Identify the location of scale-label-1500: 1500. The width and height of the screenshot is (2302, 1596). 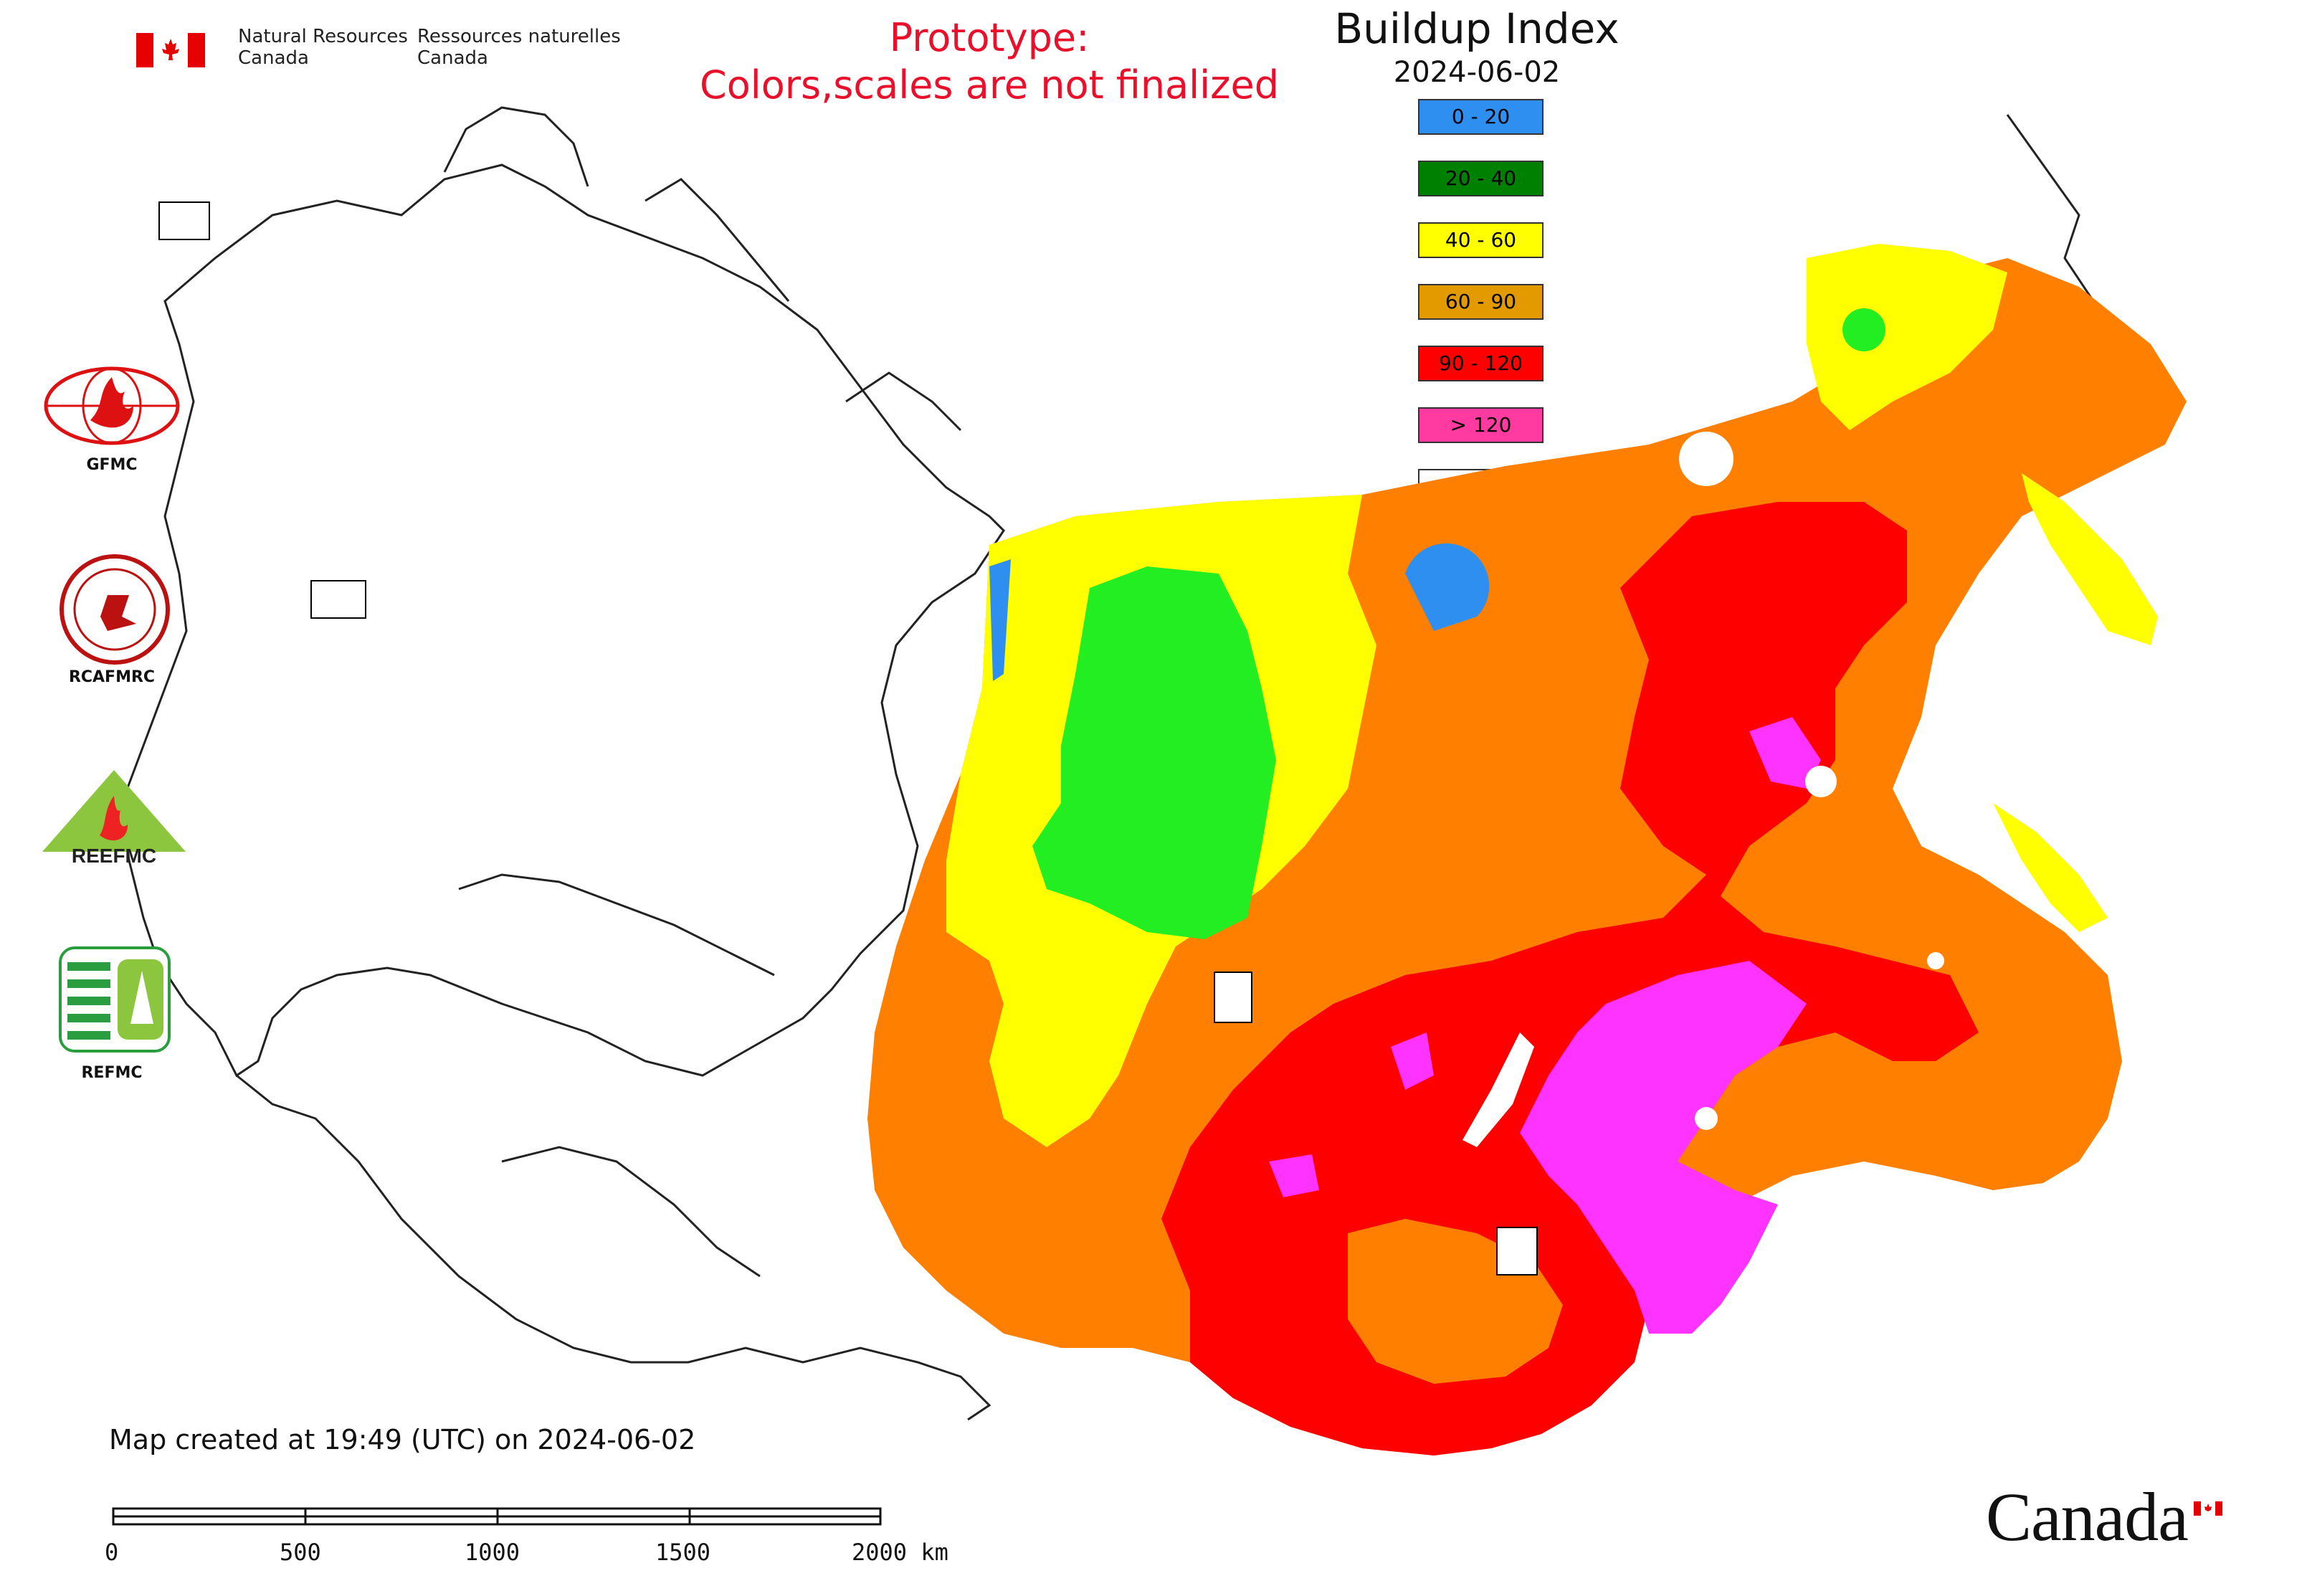
(683, 1552).